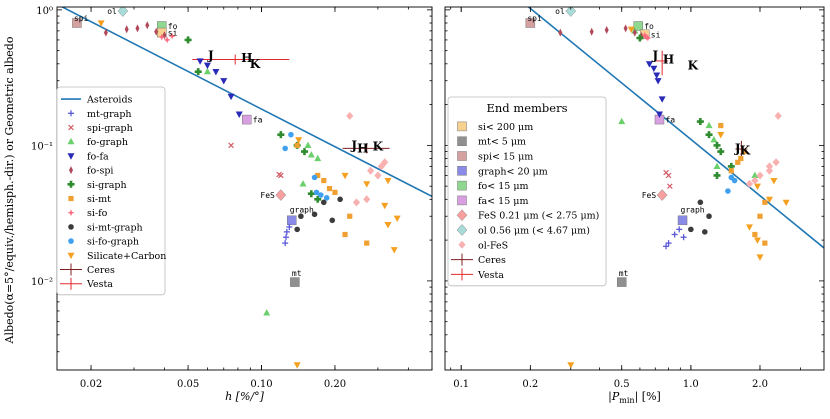  Describe the element at coordinates (505, 157) in the screenshot. I see `legend-label-spi-15-m: spi< 15 μm` at that location.